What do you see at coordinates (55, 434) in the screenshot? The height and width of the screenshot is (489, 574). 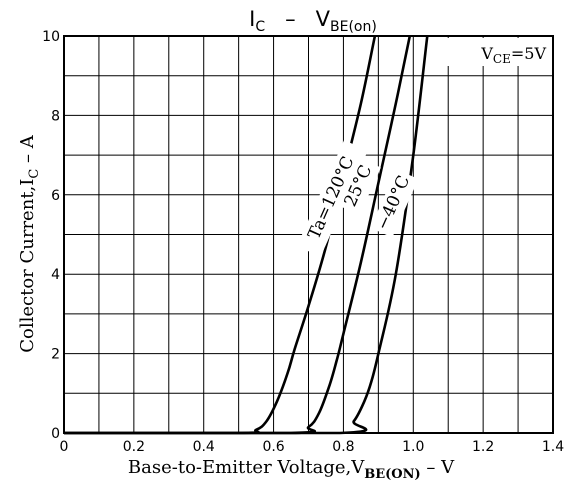 I see `y-tick-label: 0` at bounding box center [55, 434].